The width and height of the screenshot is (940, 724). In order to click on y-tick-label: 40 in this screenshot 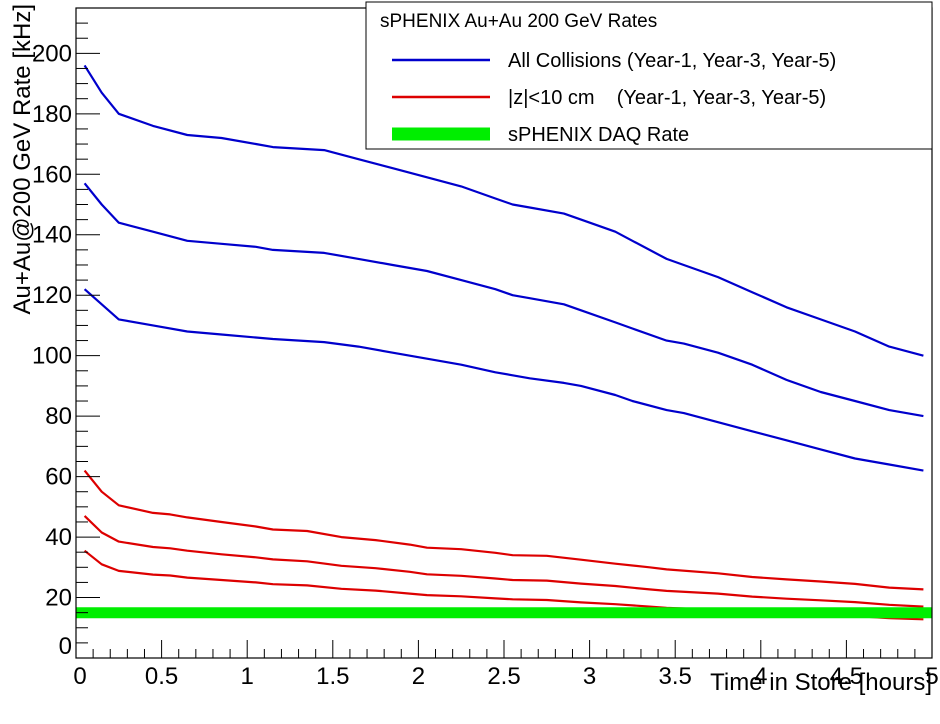, I will do `click(58, 537)`.